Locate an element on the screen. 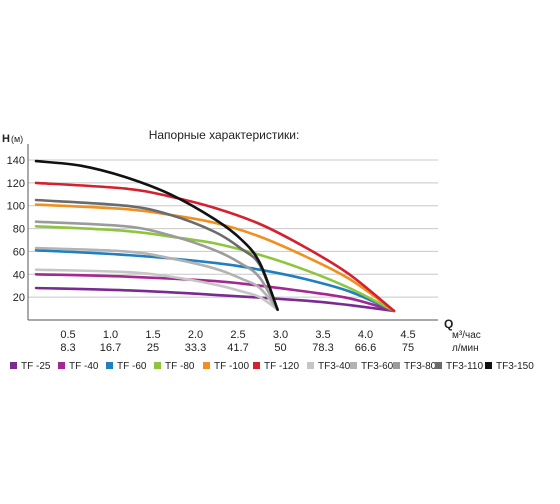 The width and height of the screenshot is (560, 504). x-tick-label-top-4: 2.5 is located at coordinates (237, 335).